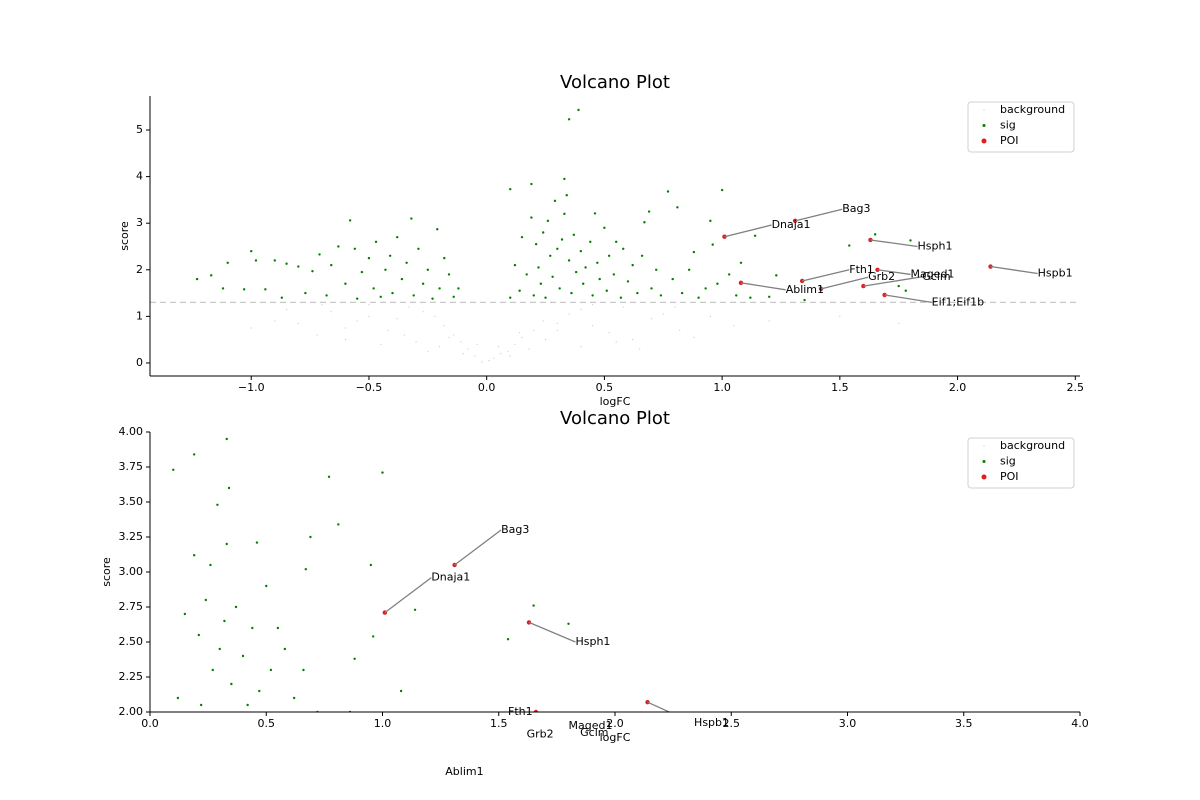  What do you see at coordinates (139, 222) in the screenshot?
I see `y-tick-label: 3` at bounding box center [139, 222].